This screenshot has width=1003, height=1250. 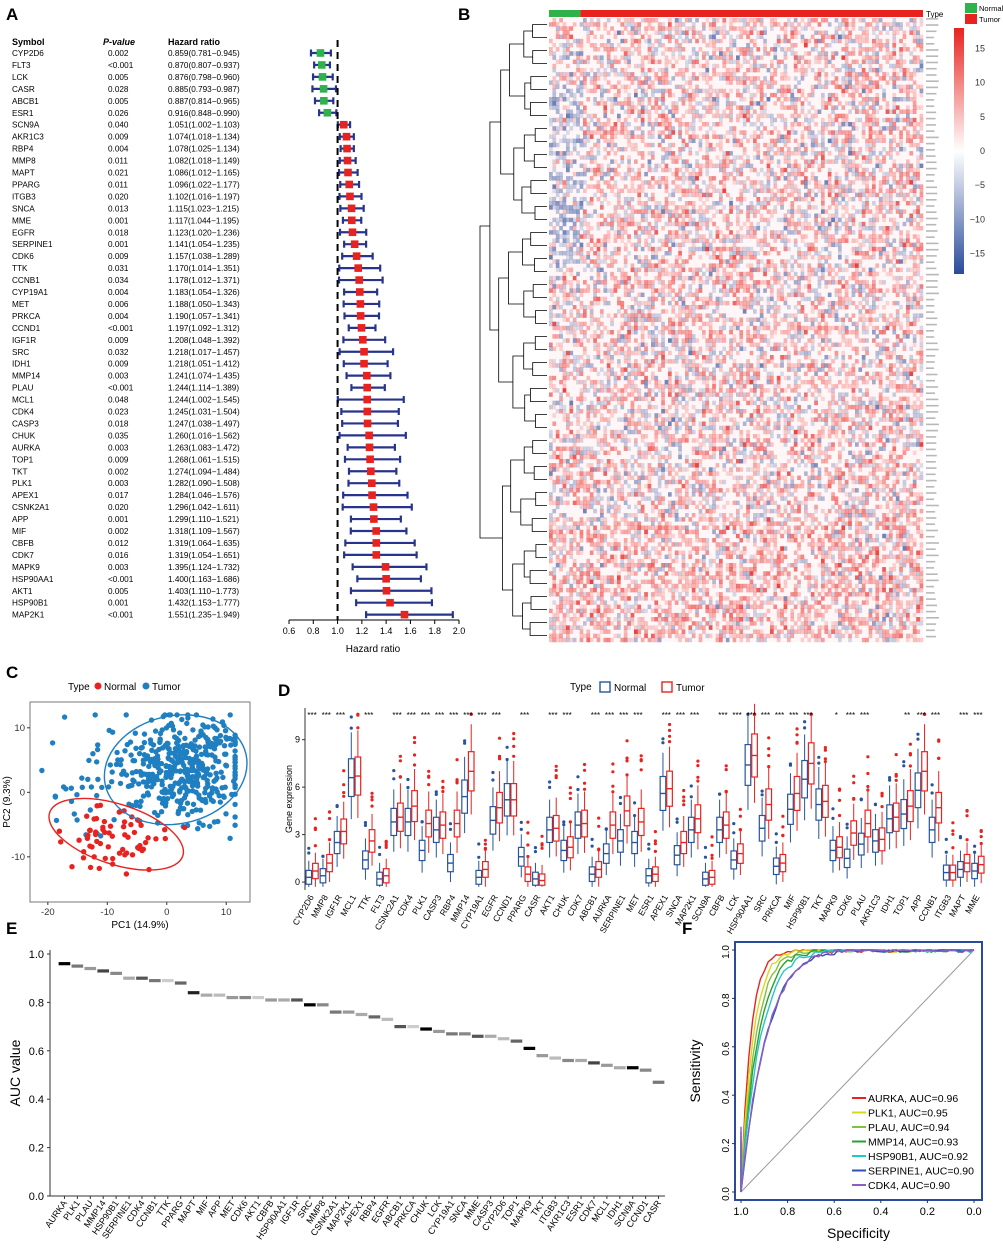 What do you see at coordinates (118, 364) in the screenshot?
I see `forest-row-idh1-pvalue: 0.009` at bounding box center [118, 364].